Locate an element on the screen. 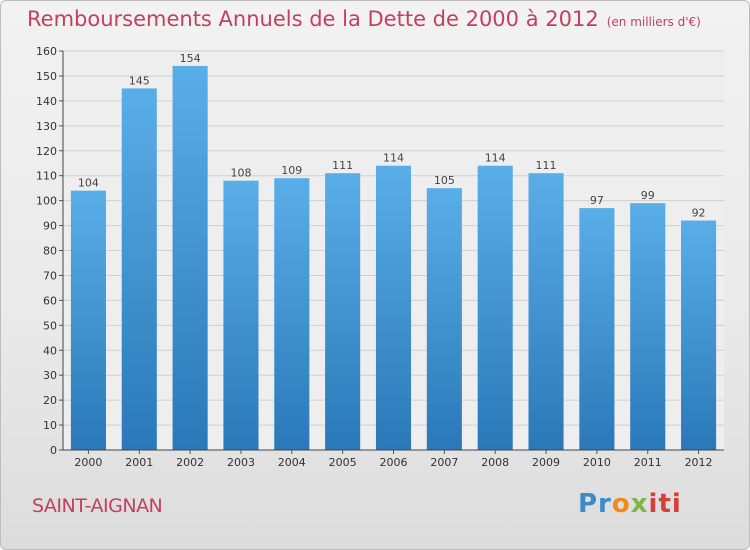  data-label: 92 is located at coordinates (699, 213).